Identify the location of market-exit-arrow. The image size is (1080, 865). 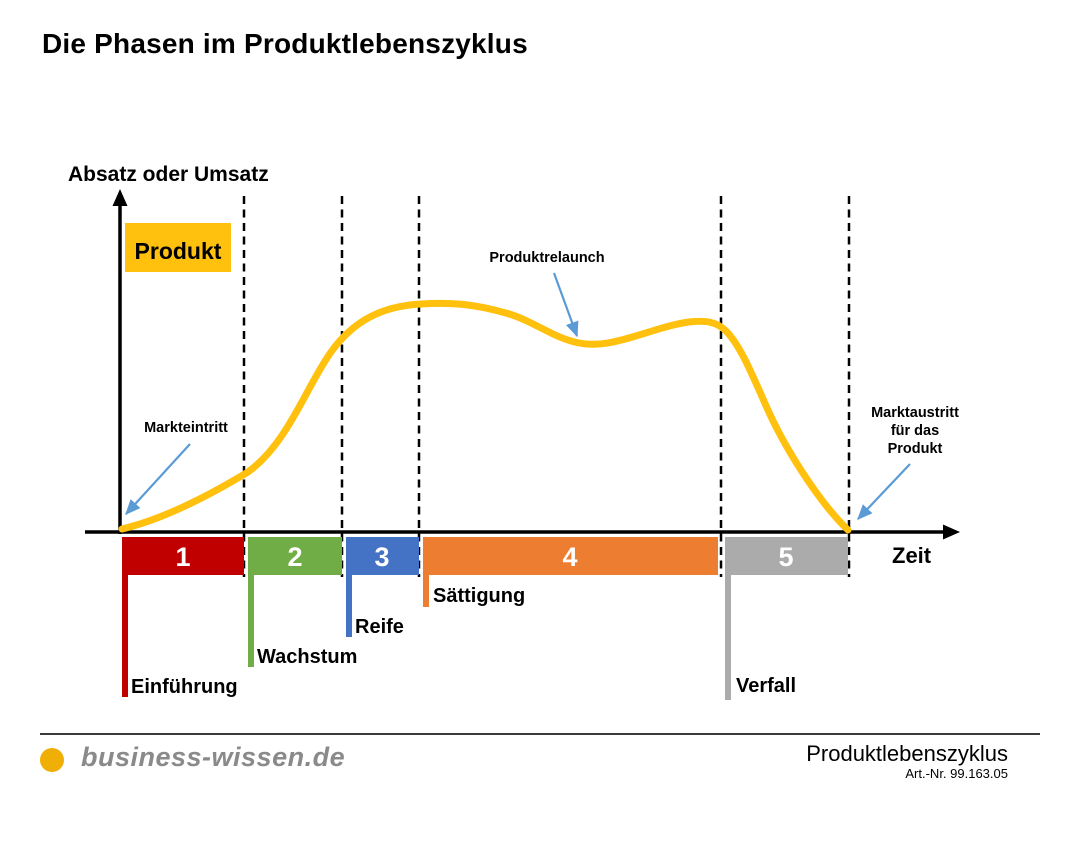
(884, 491).